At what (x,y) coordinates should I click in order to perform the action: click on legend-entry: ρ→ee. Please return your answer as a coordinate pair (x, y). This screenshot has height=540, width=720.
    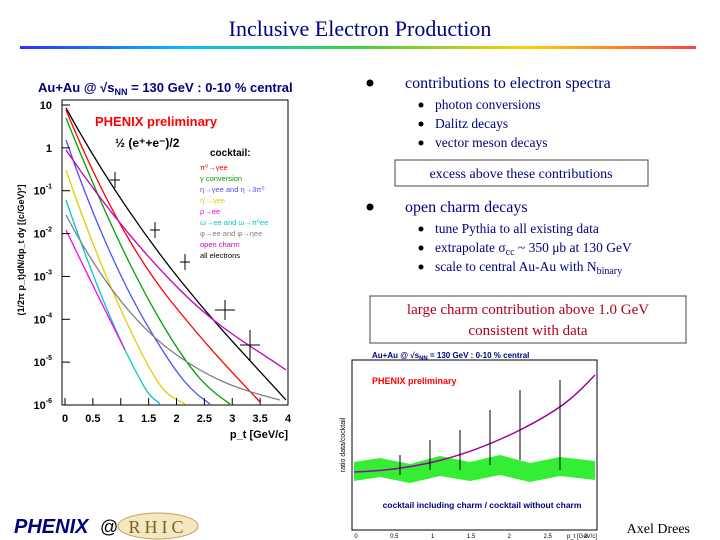
    Looking at the image, I should click on (210, 211).